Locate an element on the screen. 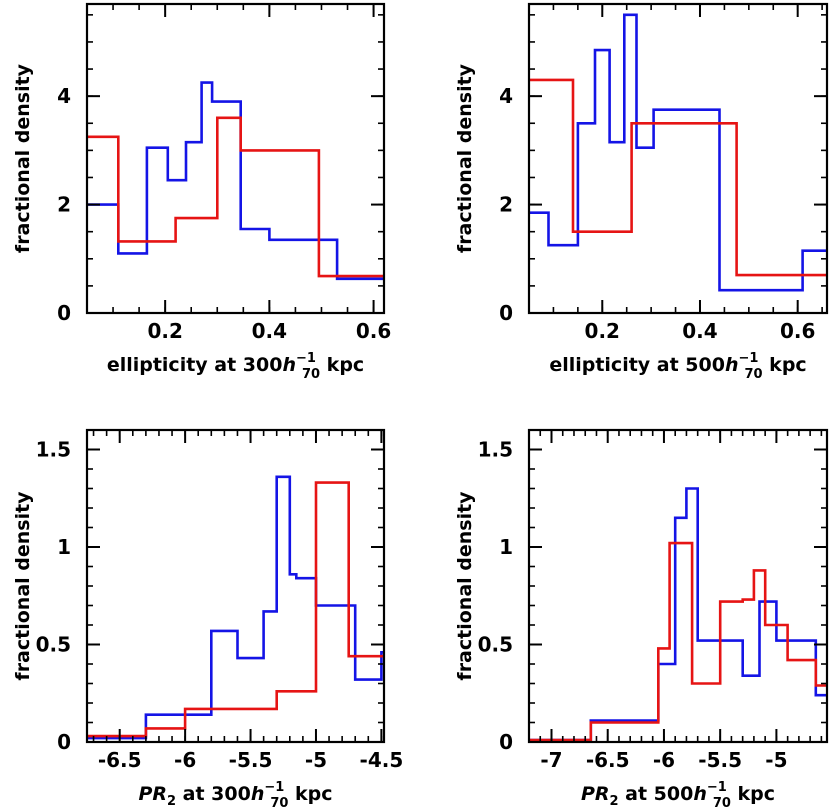 The width and height of the screenshot is (831, 809). x-axis-label: PR2 at 300h−1 70 kpc is located at coordinates (235, 794).